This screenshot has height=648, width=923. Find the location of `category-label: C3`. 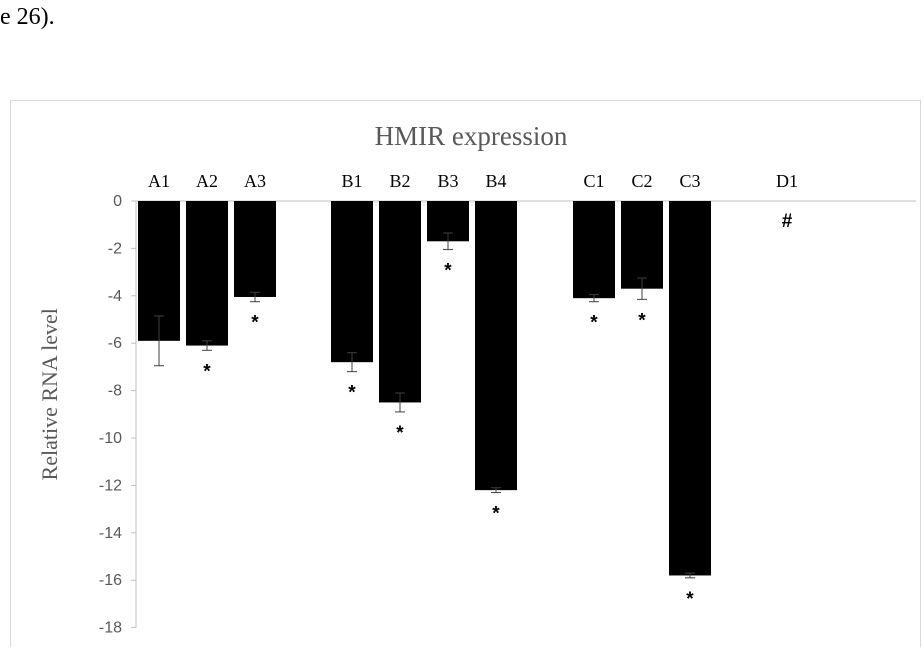

category-label: C3 is located at coordinates (689, 181).